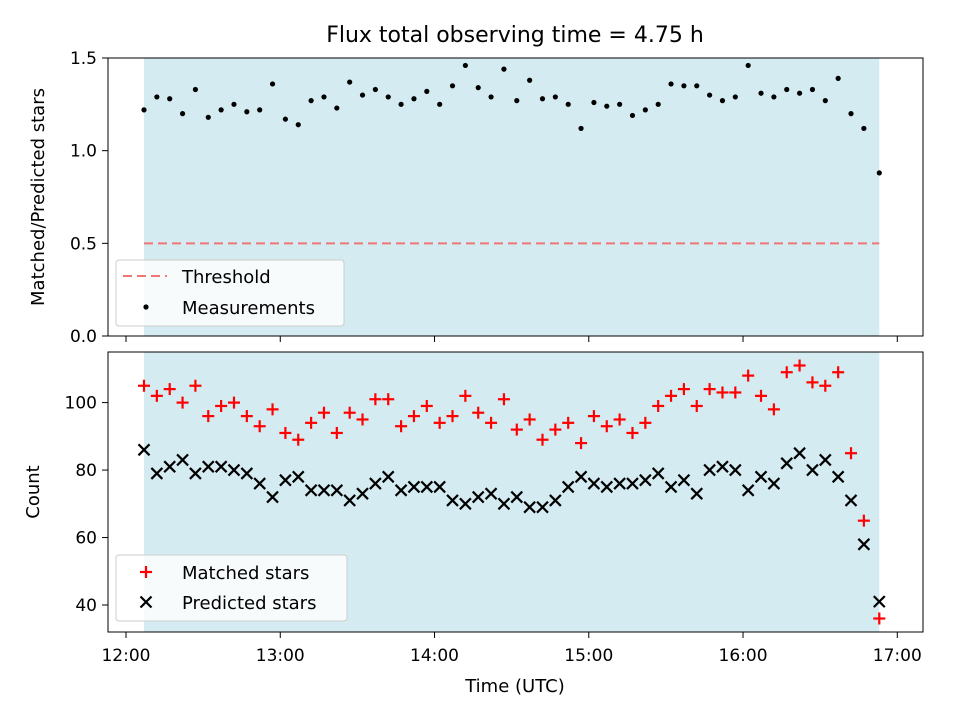  I want to click on legend-predicted-swatch, so click(146, 602).